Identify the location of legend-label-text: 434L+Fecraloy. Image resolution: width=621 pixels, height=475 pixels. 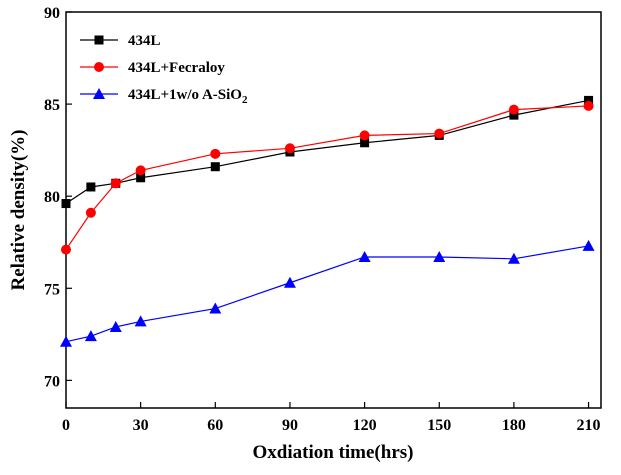
(176, 68).